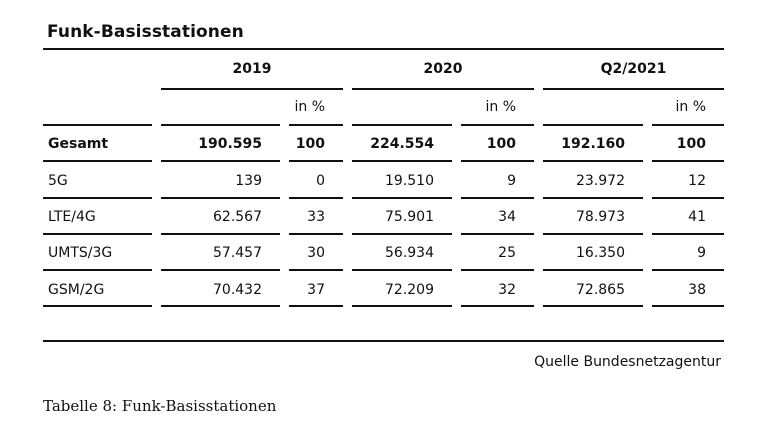 The image size is (769, 431). Describe the element at coordinates (76, 290) in the screenshot. I see `row-label: GSM/2G` at that location.